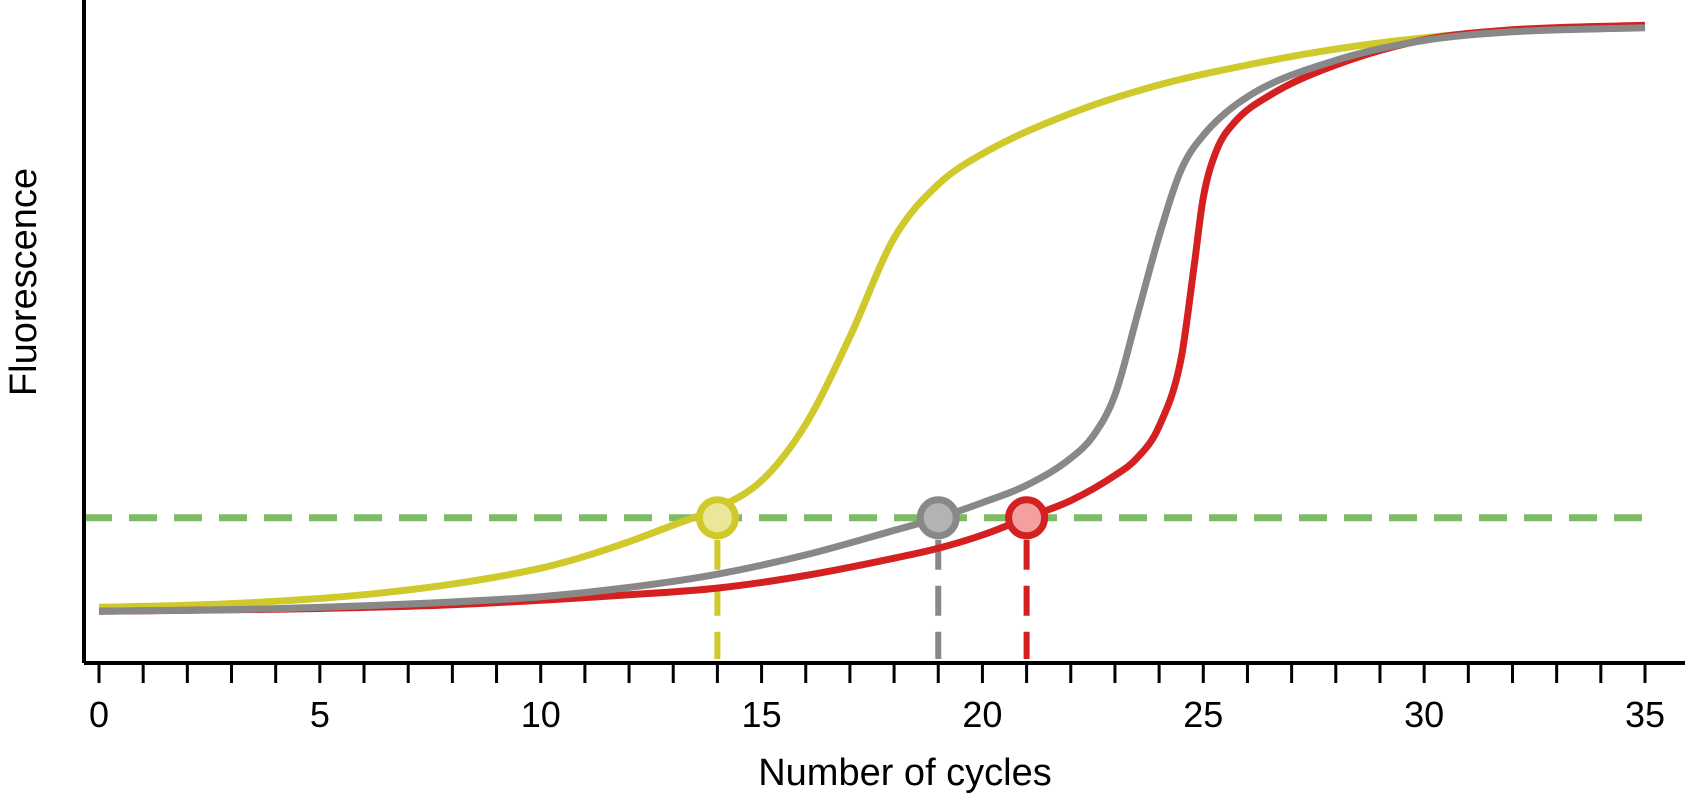 The width and height of the screenshot is (1685, 798). I want to click on x-tick-label-25: 25, so click(1203, 714).